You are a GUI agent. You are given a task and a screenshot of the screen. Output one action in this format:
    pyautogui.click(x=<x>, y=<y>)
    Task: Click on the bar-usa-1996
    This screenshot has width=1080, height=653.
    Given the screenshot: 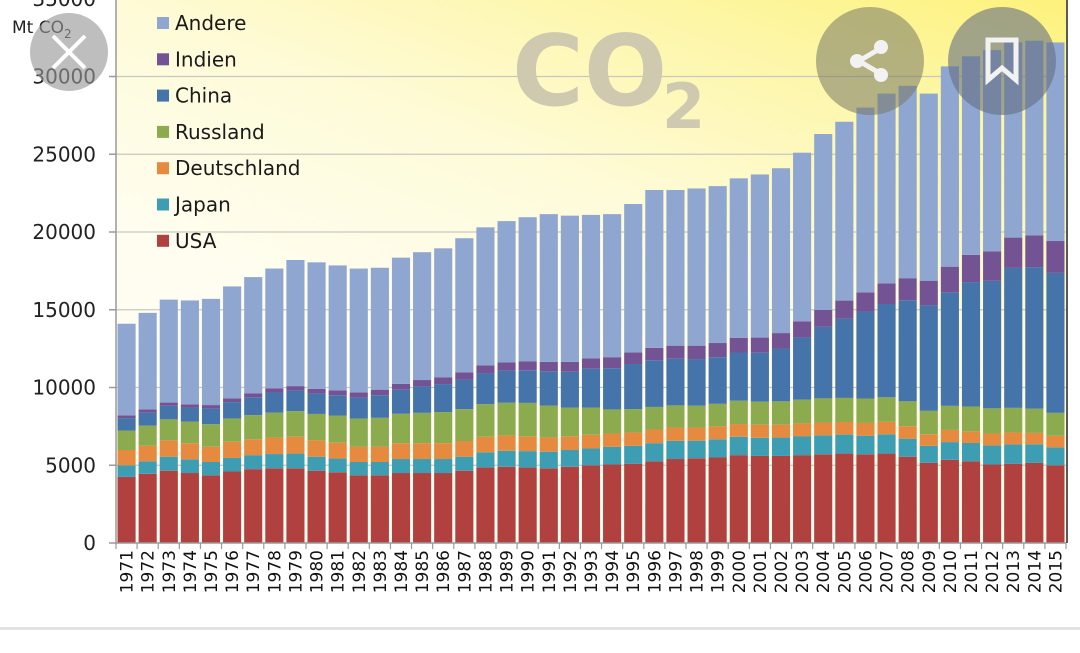 What is the action you would take?
    pyautogui.click(x=654, y=502)
    